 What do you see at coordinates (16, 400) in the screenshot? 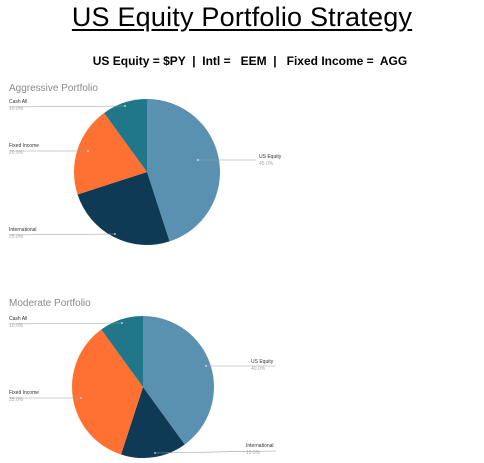
I see `slice-value-fixed-income: 35.0%` at bounding box center [16, 400].